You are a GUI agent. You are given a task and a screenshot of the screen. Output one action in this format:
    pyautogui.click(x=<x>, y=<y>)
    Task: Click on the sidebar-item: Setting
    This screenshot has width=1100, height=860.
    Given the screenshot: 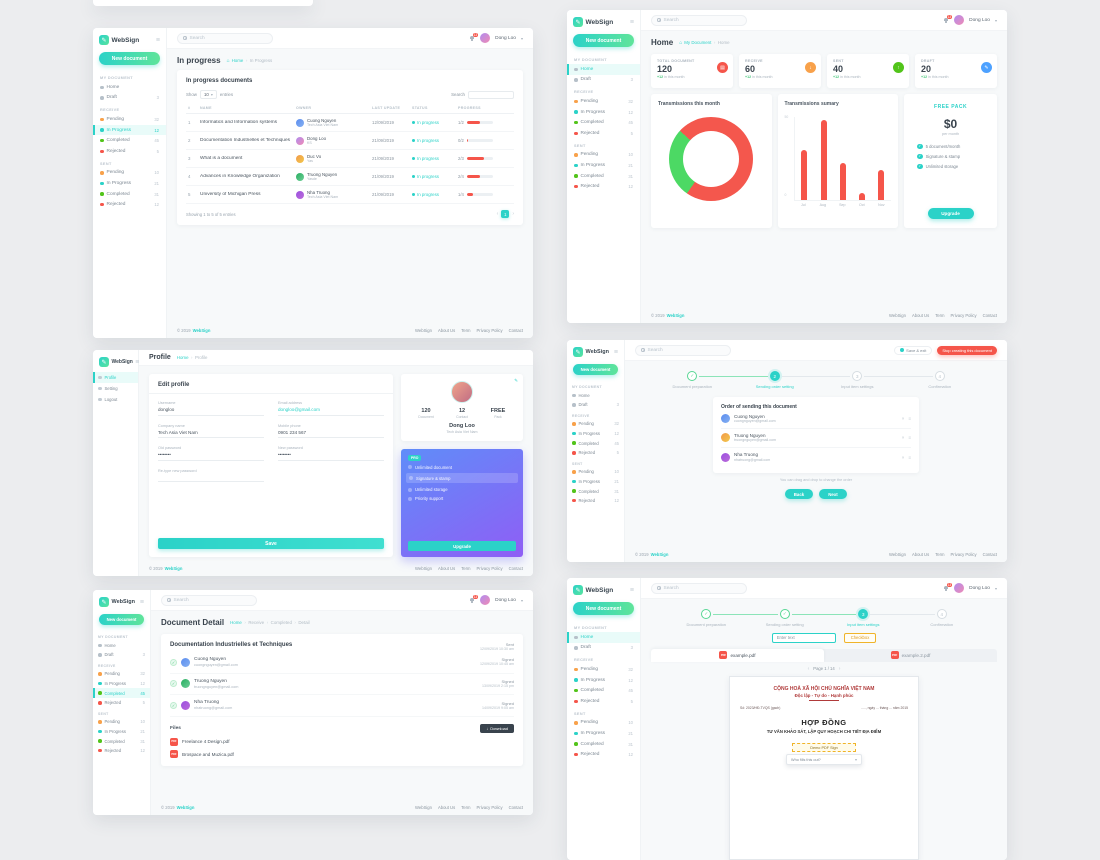 What is the action you would take?
    pyautogui.click(x=115, y=388)
    